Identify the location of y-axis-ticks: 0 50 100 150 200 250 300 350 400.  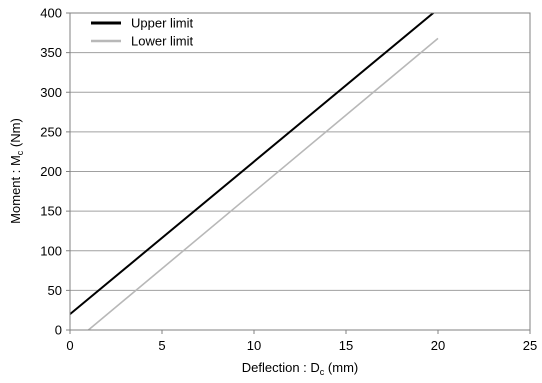
(55, 172).